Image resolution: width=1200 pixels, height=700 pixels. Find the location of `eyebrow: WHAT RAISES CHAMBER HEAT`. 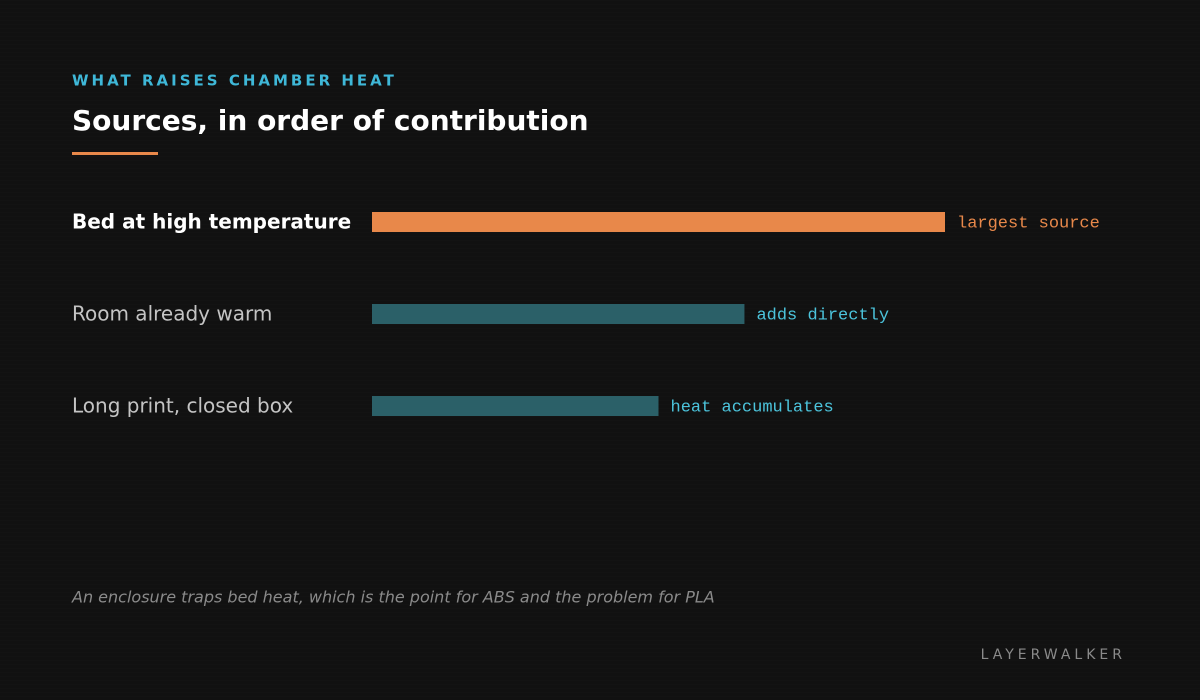

eyebrow: WHAT RAISES CHAMBER HEAT is located at coordinates (234, 81).